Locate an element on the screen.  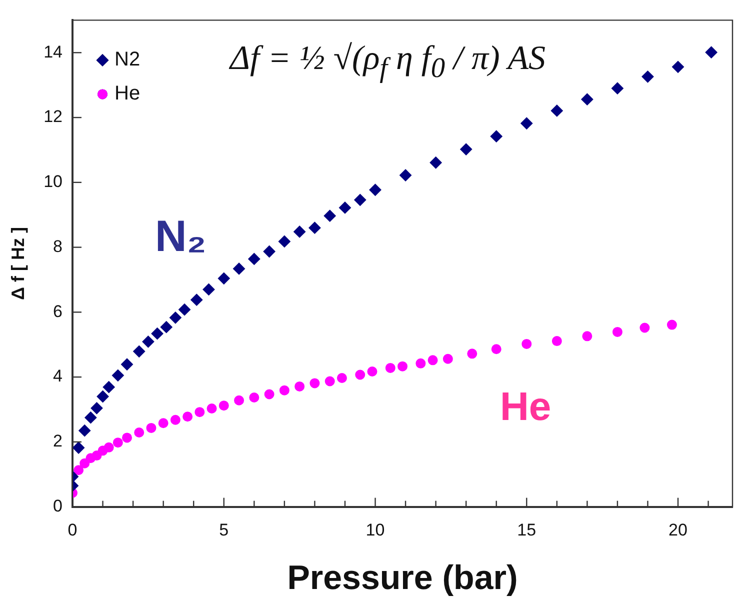
x-tick-label: 20 is located at coordinates (678, 530).